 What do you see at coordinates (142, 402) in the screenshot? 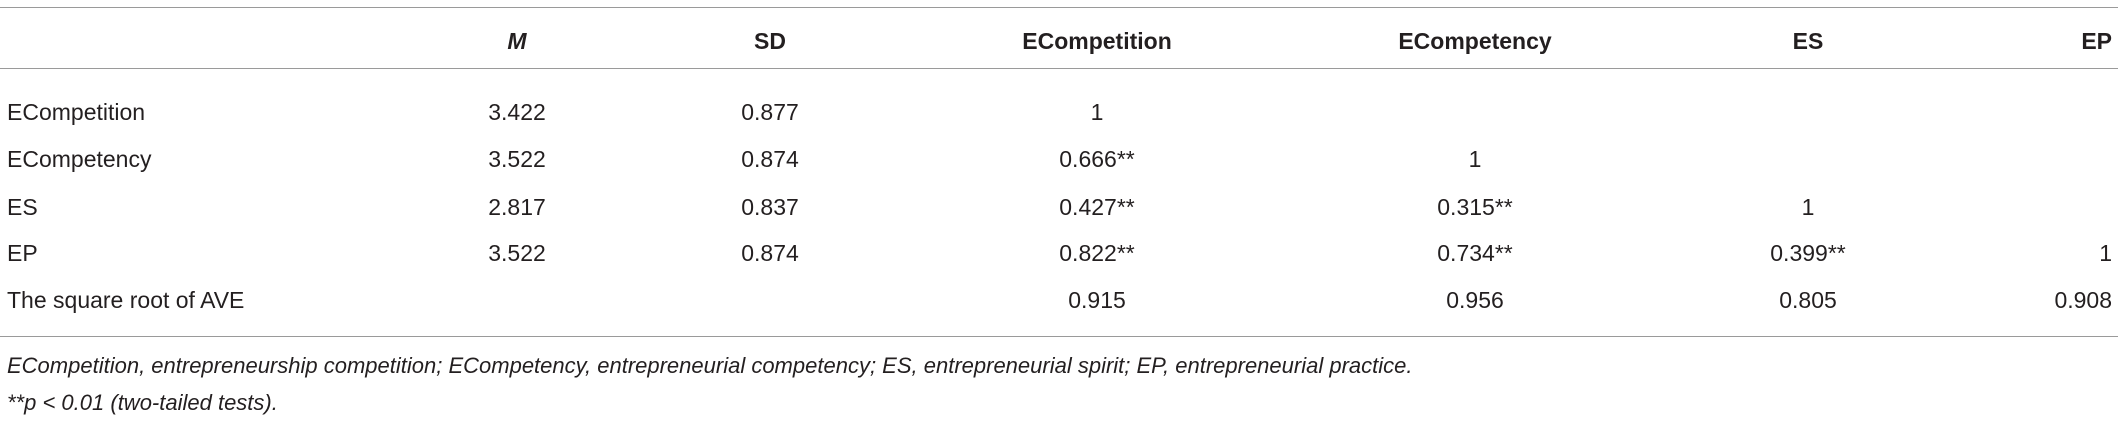
I see `footnote: **p < 0.01 (two-tailed tests).` at bounding box center [142, 402].